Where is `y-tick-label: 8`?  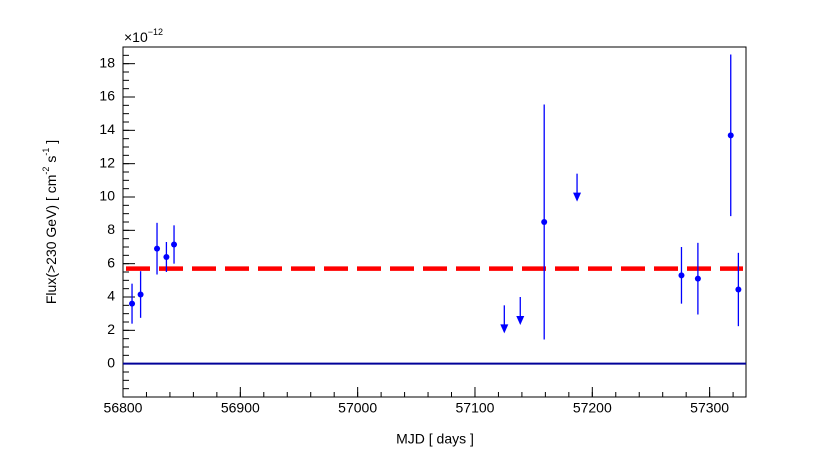
y-tick-label: 8 is located at coordinates (111, 229).